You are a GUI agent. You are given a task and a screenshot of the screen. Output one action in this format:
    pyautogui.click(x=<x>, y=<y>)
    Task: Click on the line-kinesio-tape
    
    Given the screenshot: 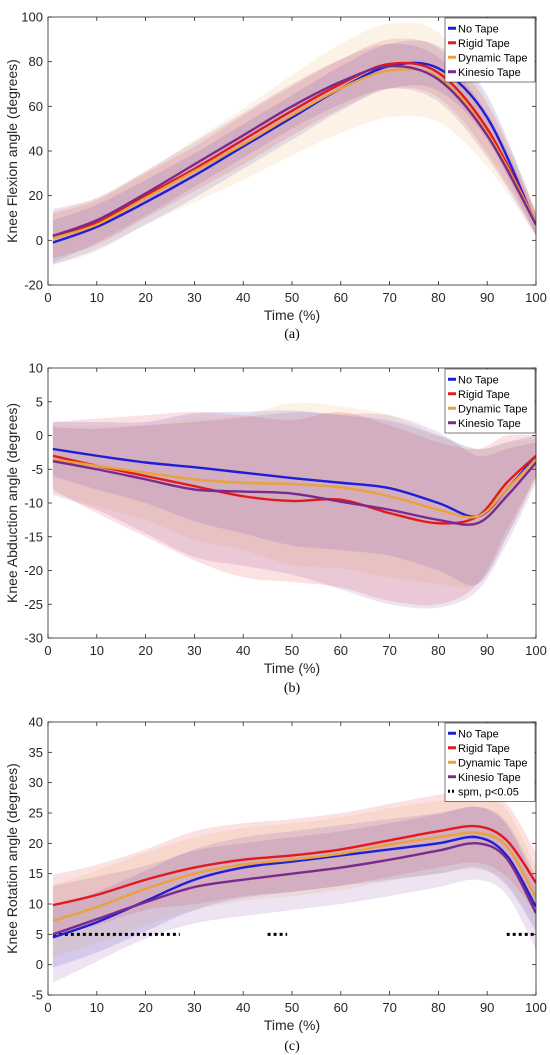 What is the action you would take?
    pyautogui.click(x=294, y=151)
    